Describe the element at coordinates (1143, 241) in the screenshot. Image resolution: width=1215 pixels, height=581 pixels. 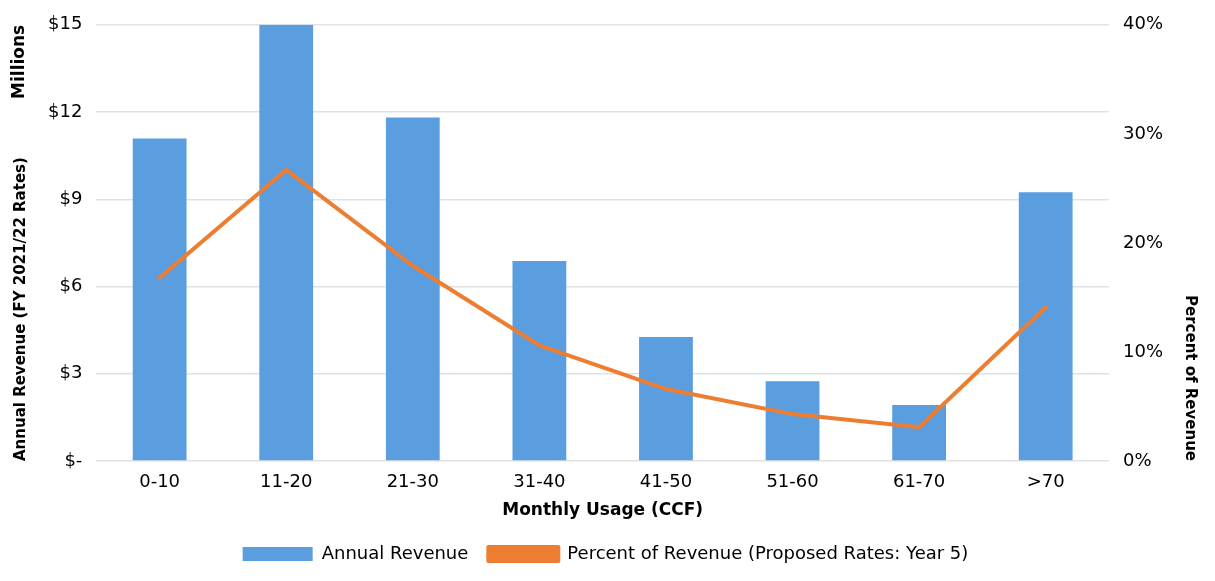
I see `y2-tick-label: 20%` at that location.